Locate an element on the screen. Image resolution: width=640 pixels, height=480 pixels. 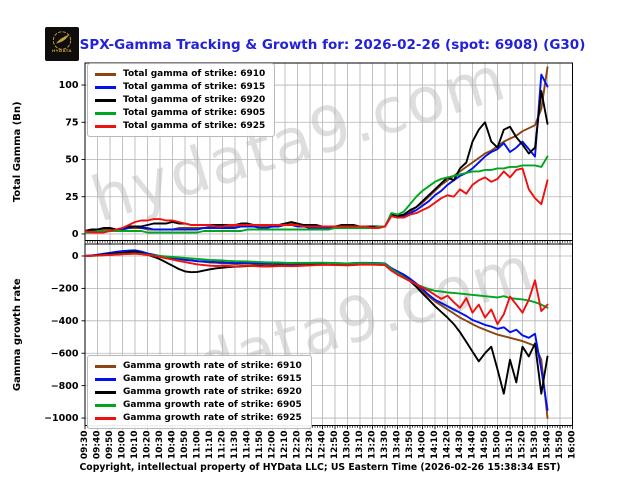
x-tick-label: 15:50 is located at coordinates (560, 445).